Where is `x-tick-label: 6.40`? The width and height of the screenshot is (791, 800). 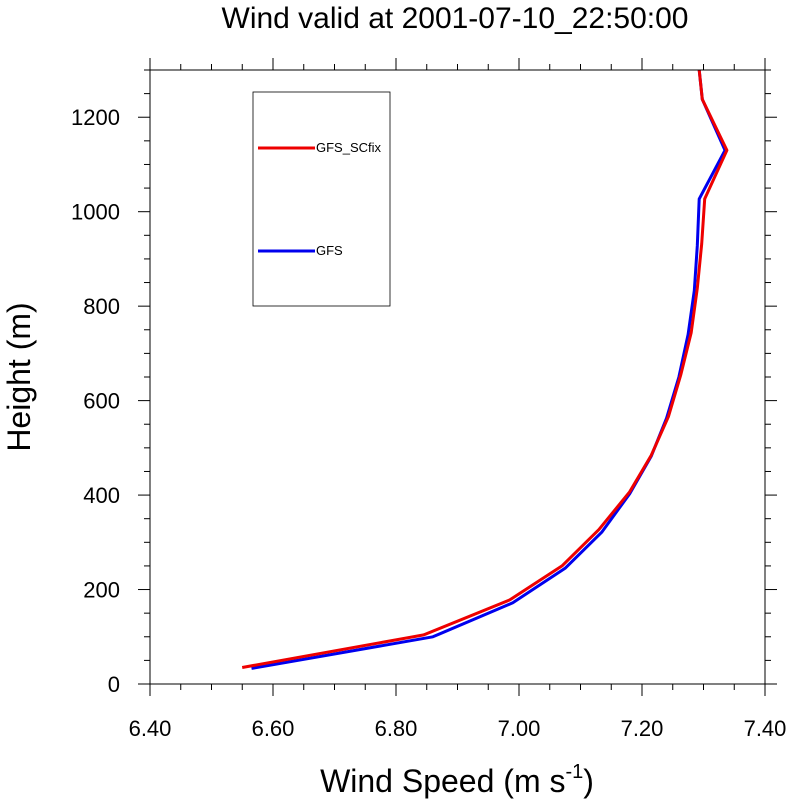
x-tick-label: 6.40 is located at coordinates (150, 728).